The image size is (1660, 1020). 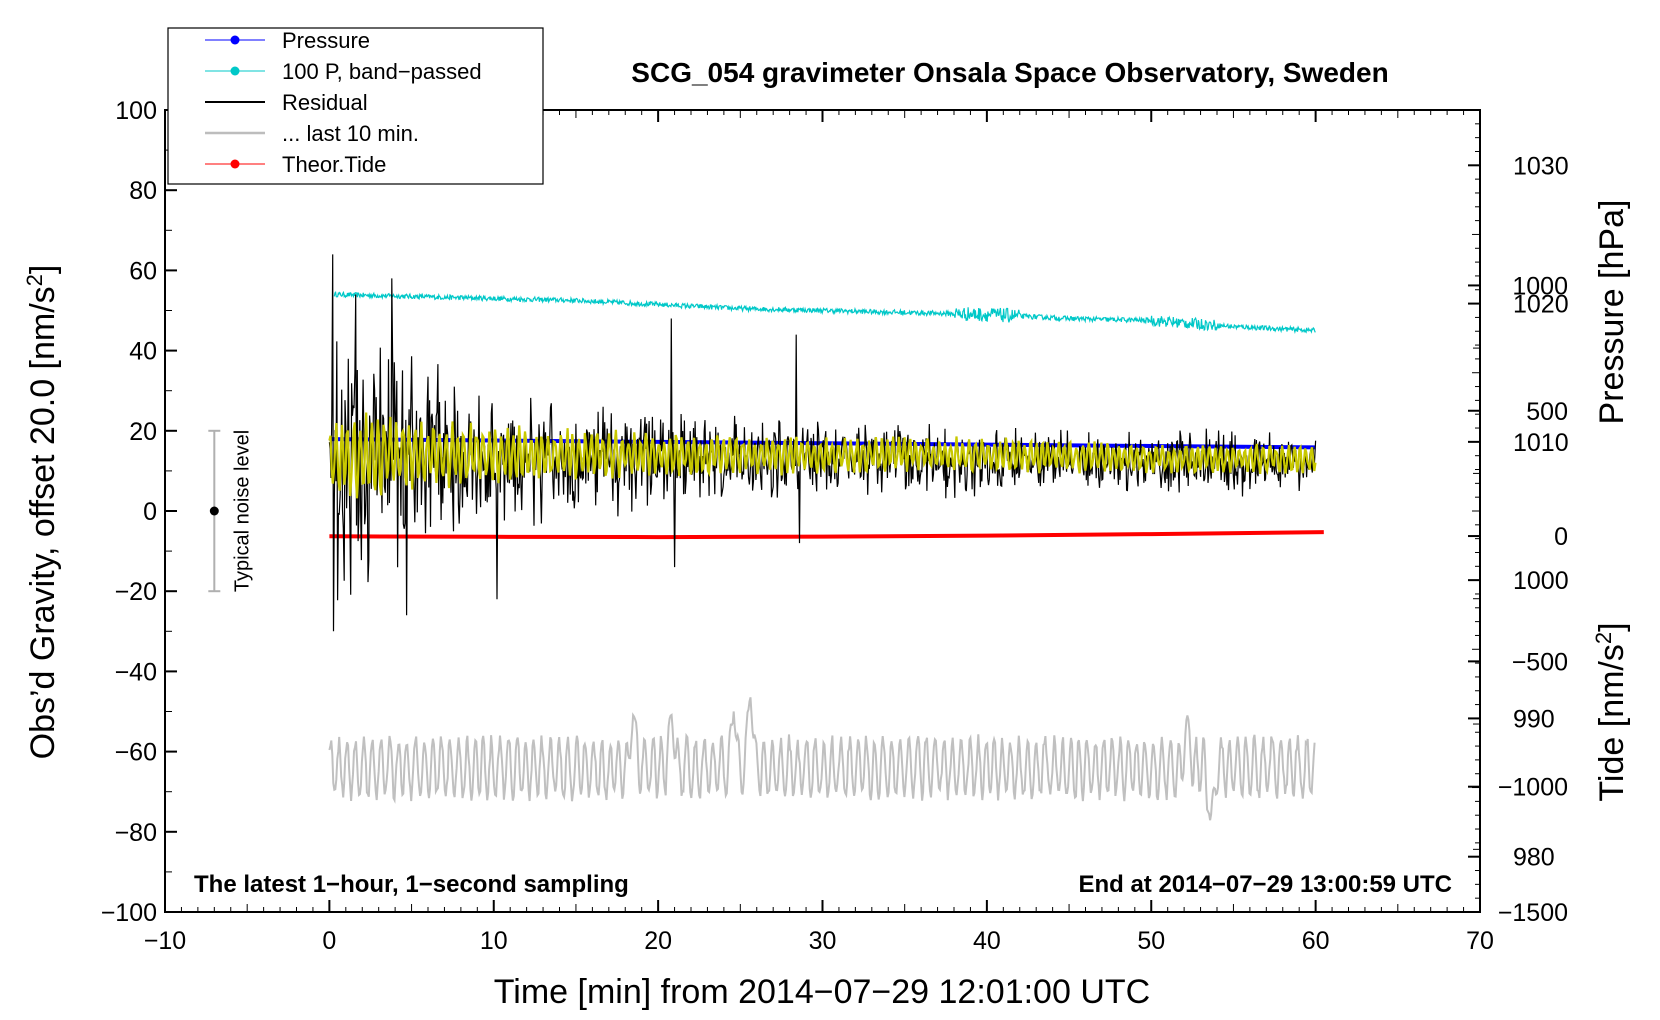 What do you see at coordinates (411, 884) in the screenshot?
I see `annotation-sampling: The latest 1−hour, 1−second sampling` at bounding box center [411, 884].